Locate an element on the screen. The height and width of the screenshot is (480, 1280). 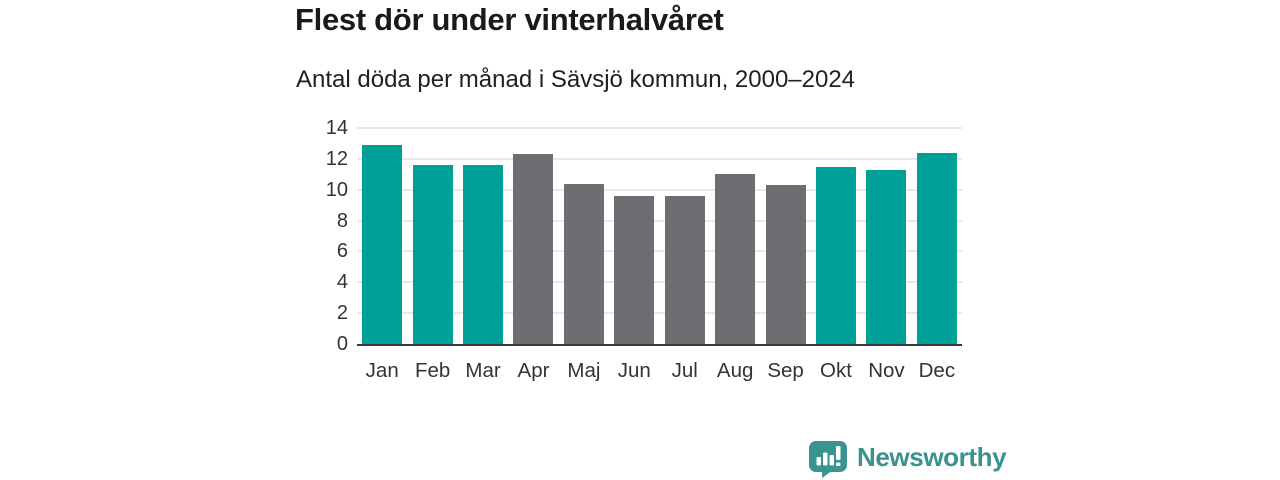
y-tick-label-0: 0 is located at coordinates (342, 344).